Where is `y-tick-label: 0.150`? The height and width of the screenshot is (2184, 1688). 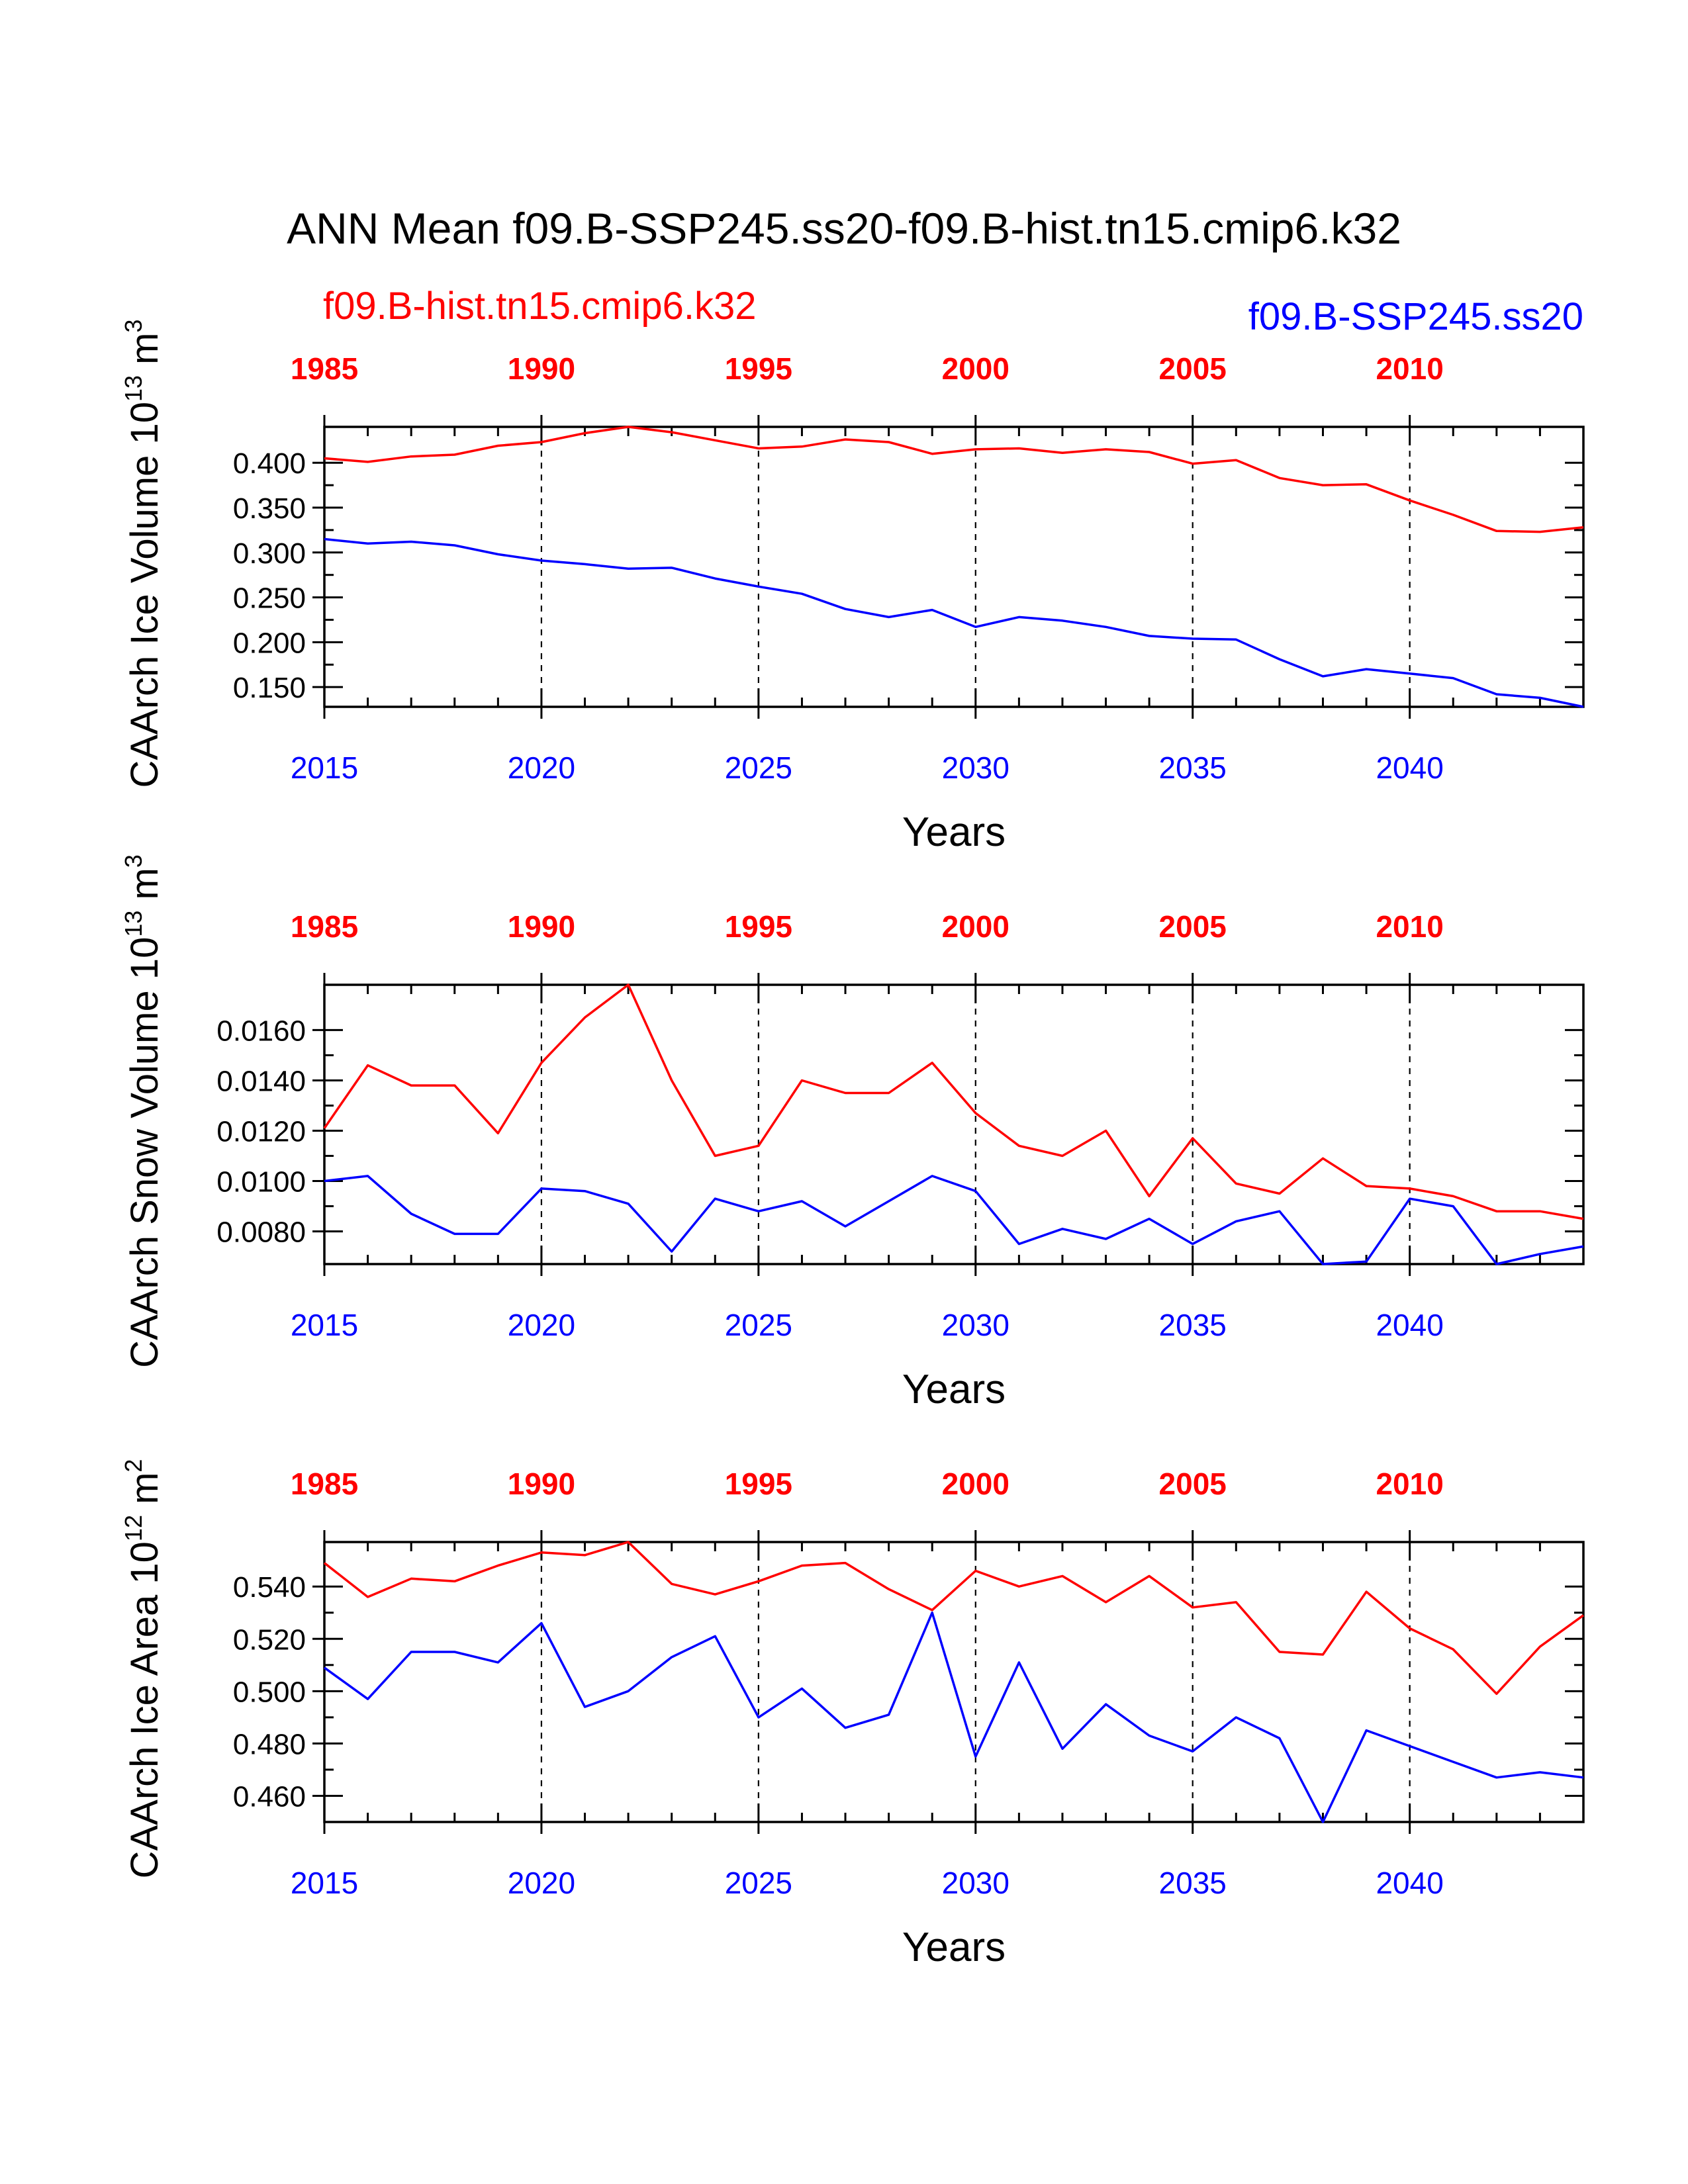 y-tick-label: 0.150 is located at coordinates (269, 688).